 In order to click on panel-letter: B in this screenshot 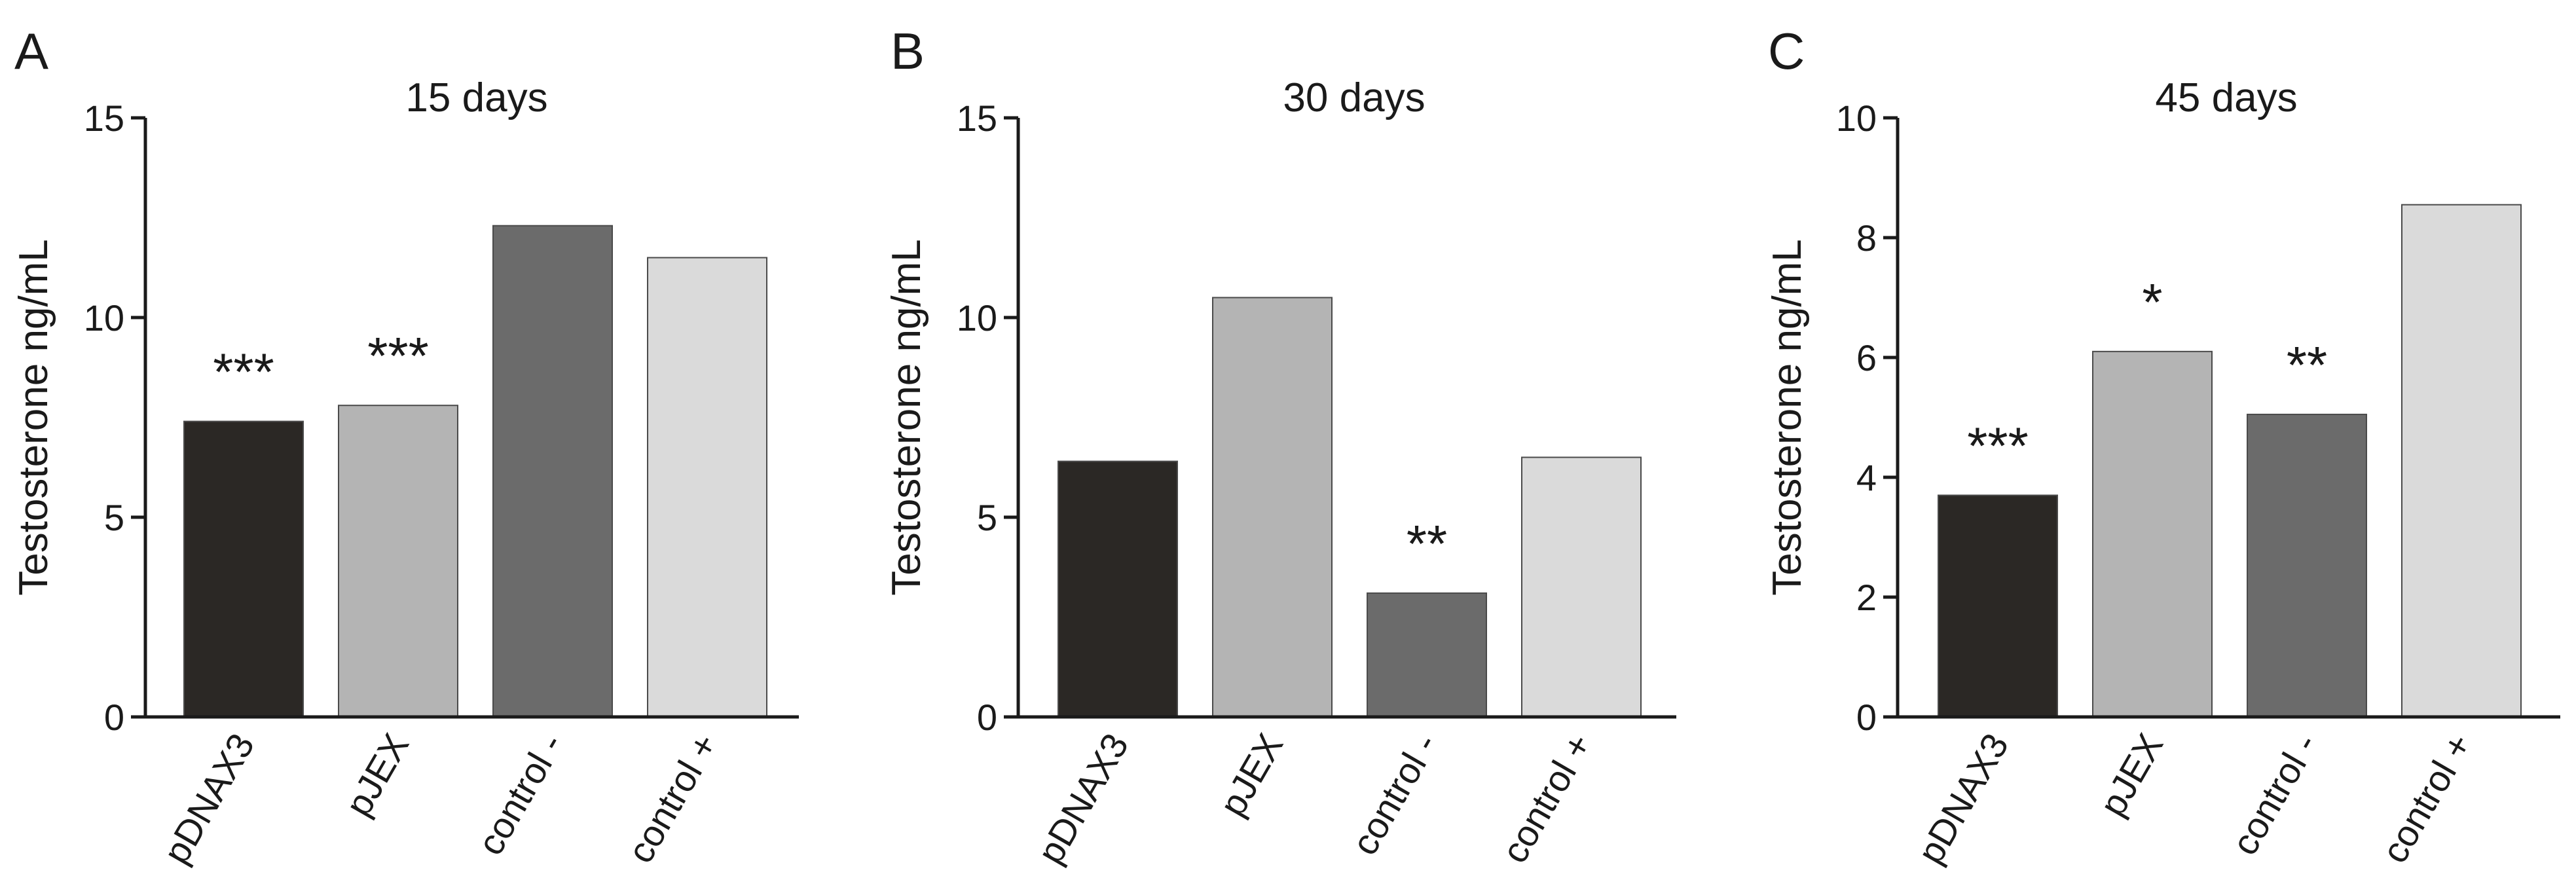, I will do `click(908, 51)`.